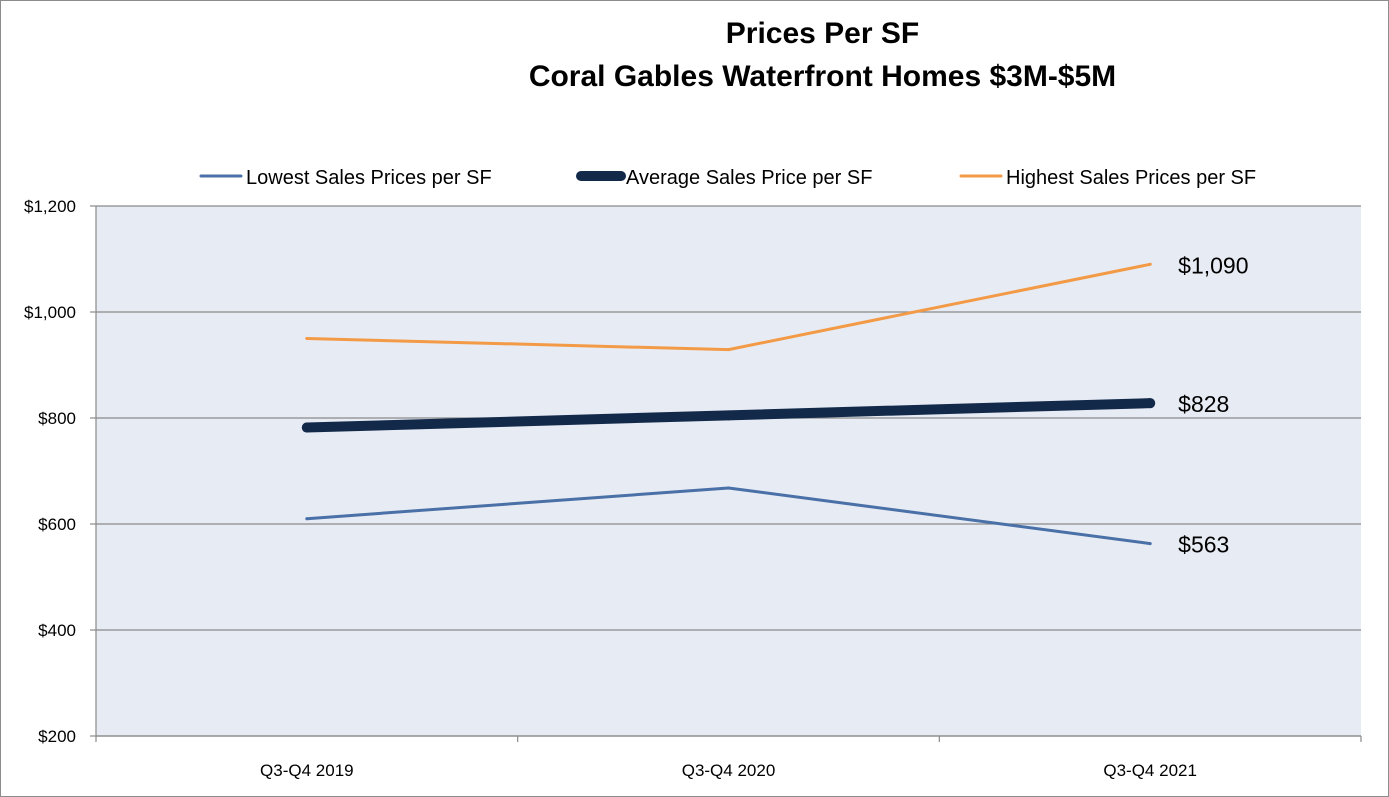 The width and height of the screenshot is (1389, 797). What do you see at coordinates (822, 76) in the screenshot?
I see `chart-subtitle: Coral Gables Waterfront Homes $3M-$5M` at bounding box center [822, 76].